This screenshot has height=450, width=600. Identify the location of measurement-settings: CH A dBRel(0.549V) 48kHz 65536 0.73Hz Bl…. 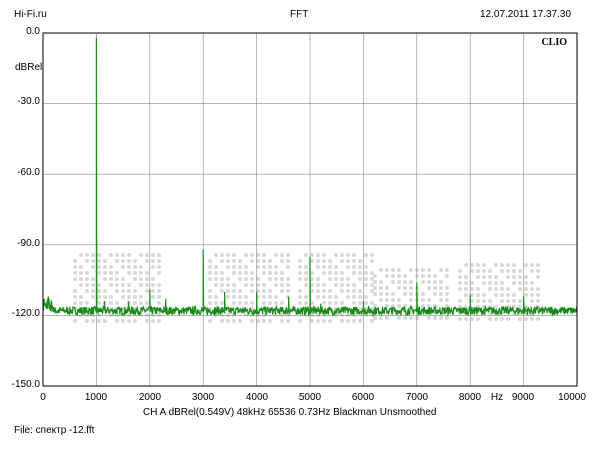
(290, 412).